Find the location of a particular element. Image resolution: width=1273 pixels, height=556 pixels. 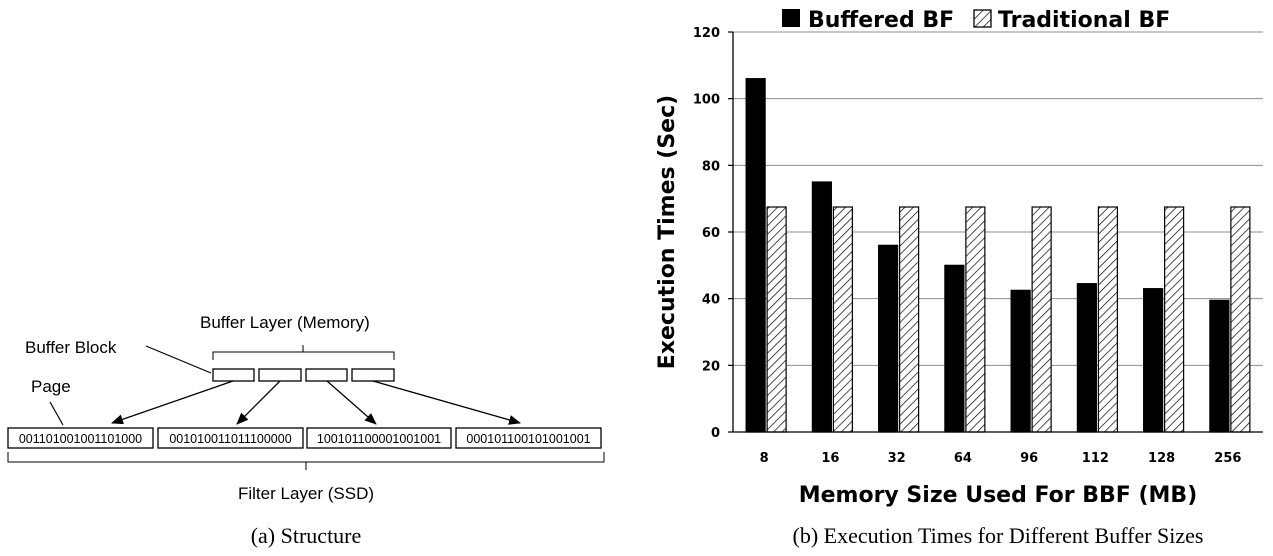

y-tick-label: 120 is located at coordinates (706, 33).